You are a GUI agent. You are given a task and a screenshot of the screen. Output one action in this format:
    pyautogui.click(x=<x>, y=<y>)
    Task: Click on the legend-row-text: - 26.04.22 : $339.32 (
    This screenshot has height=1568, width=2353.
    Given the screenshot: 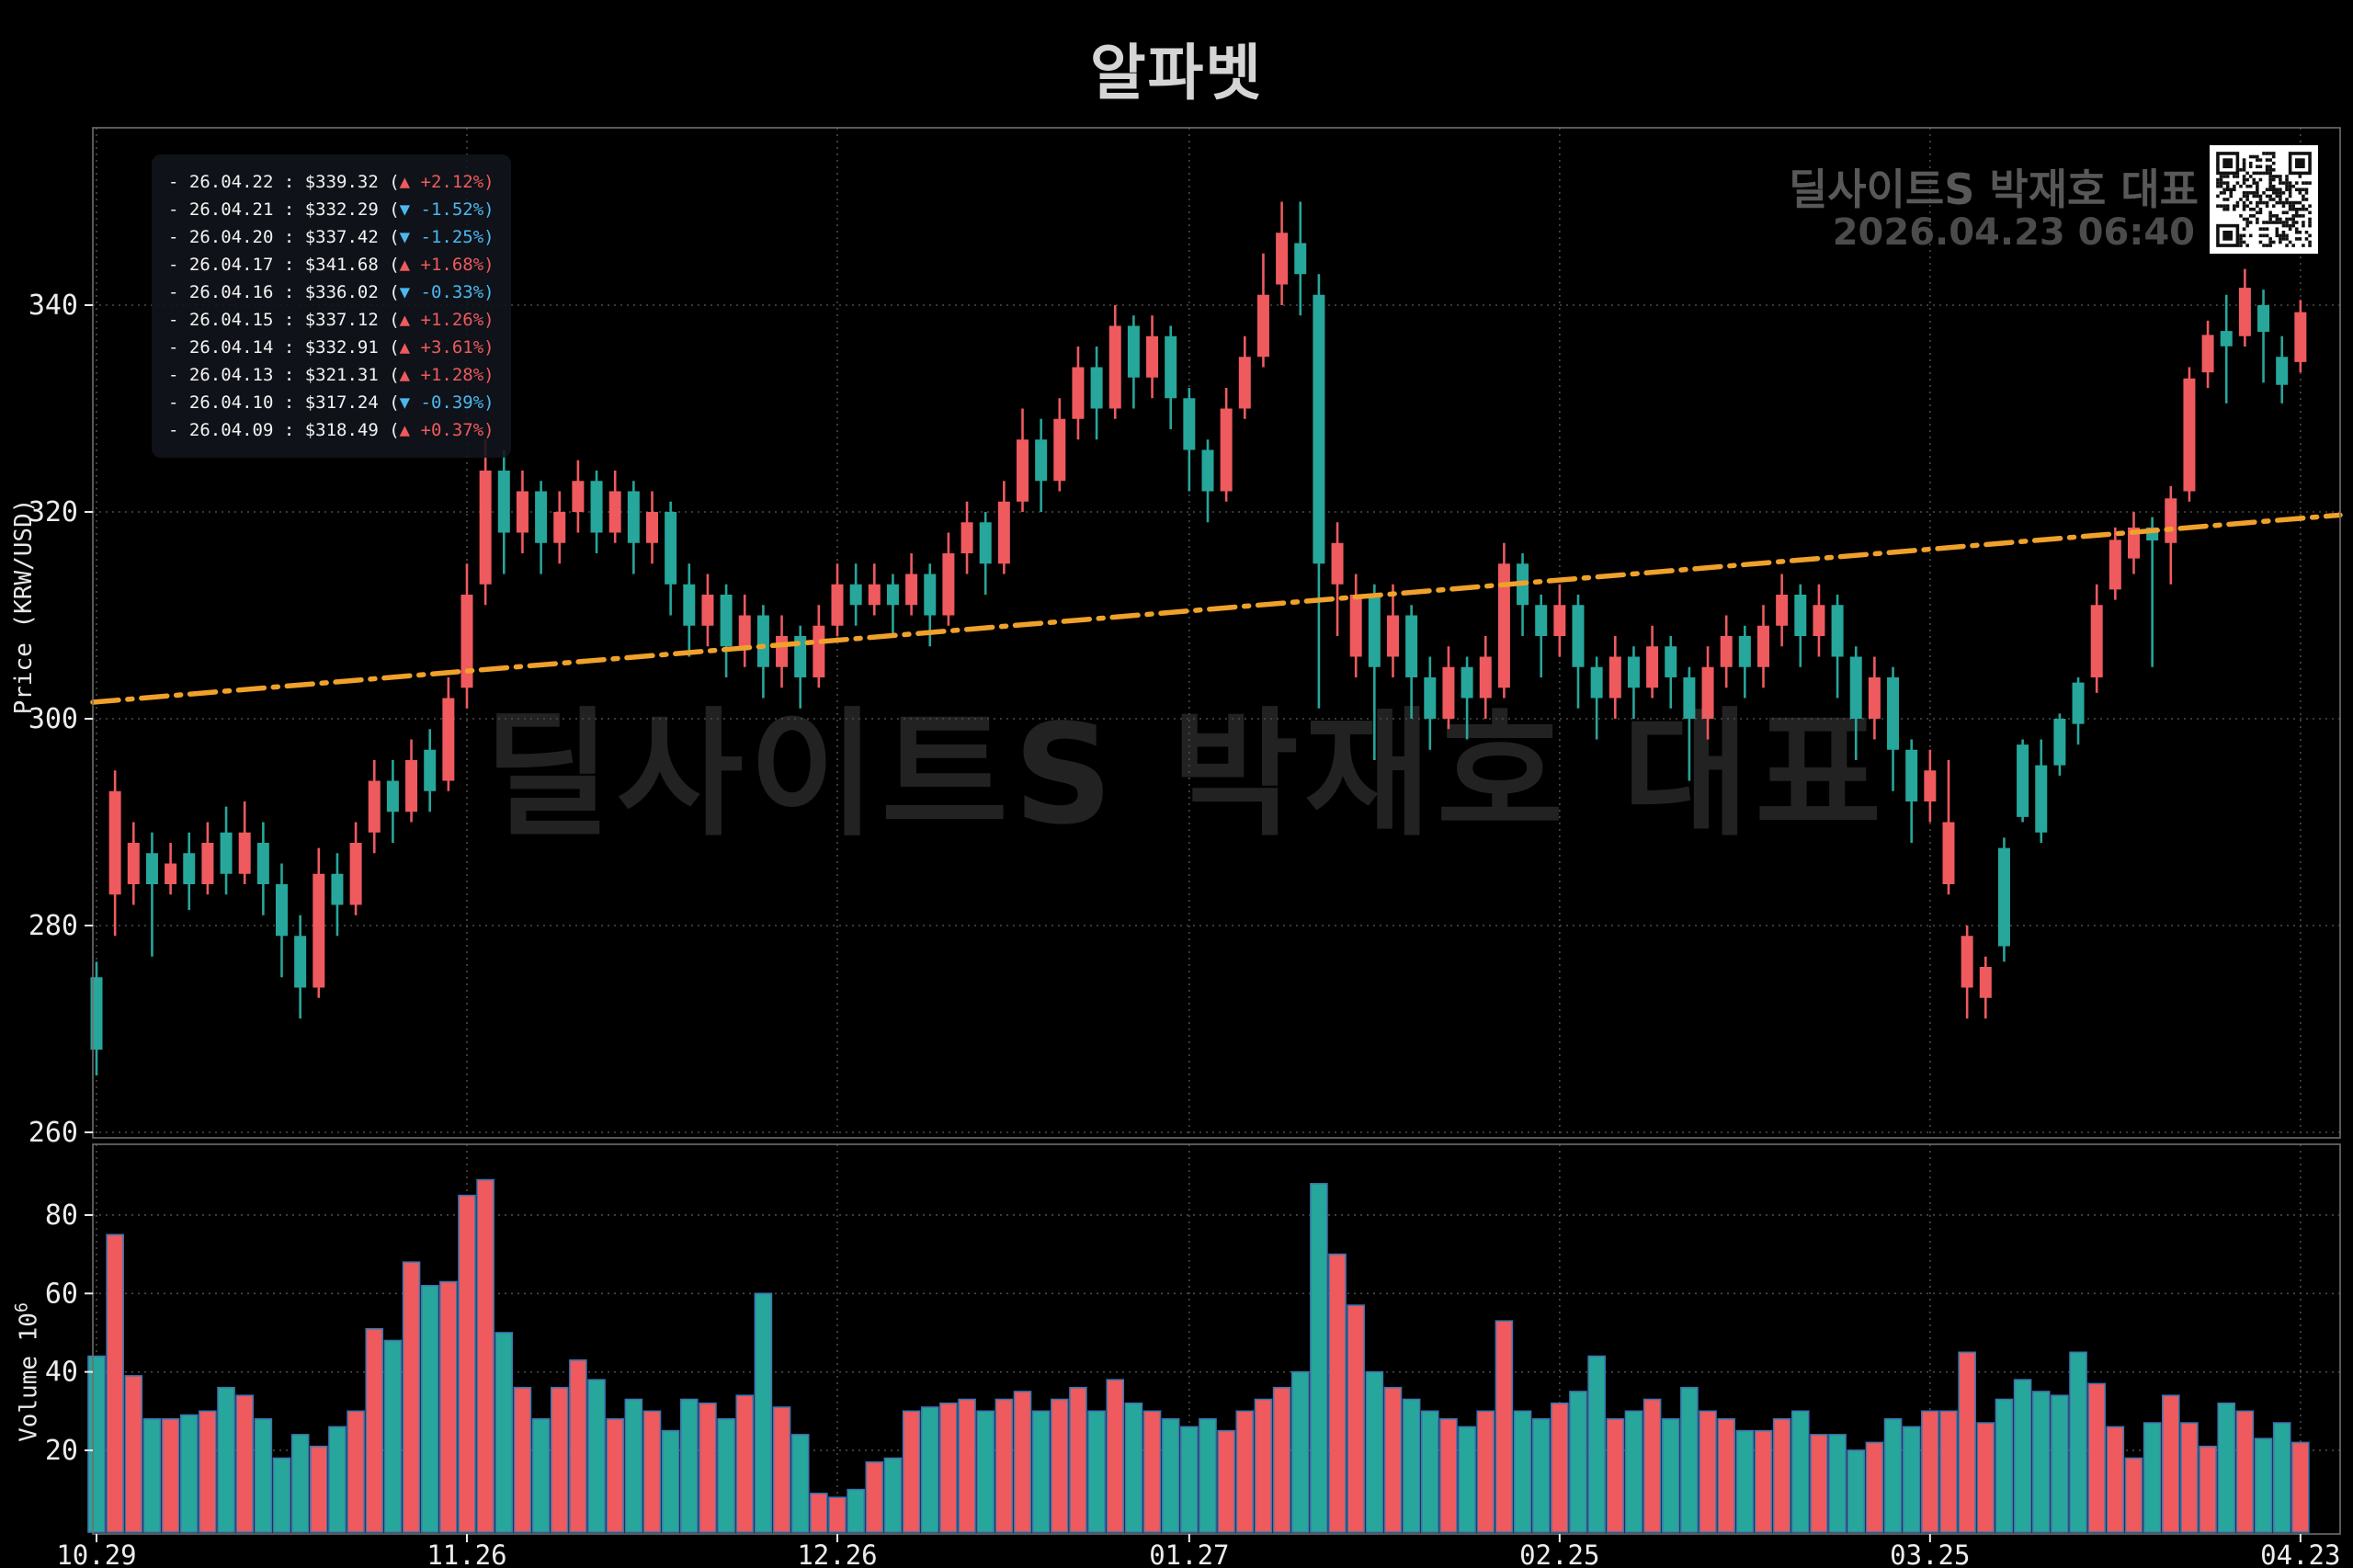 What is the action you would take?
    pyautogui.click(x=284, y=182)
    